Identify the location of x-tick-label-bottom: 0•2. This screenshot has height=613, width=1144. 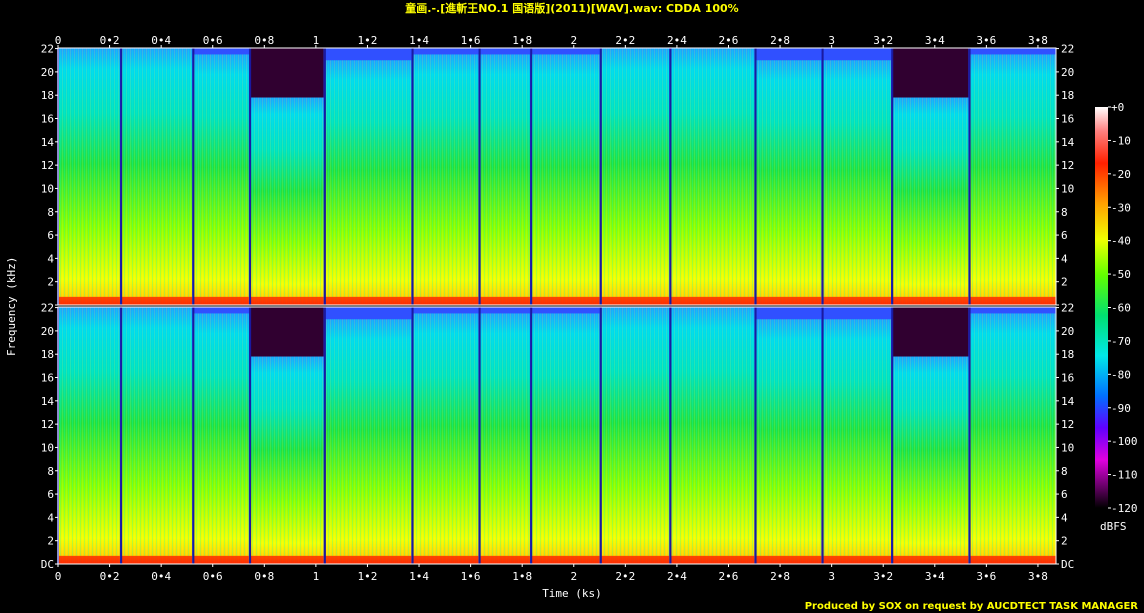
(110, 576).